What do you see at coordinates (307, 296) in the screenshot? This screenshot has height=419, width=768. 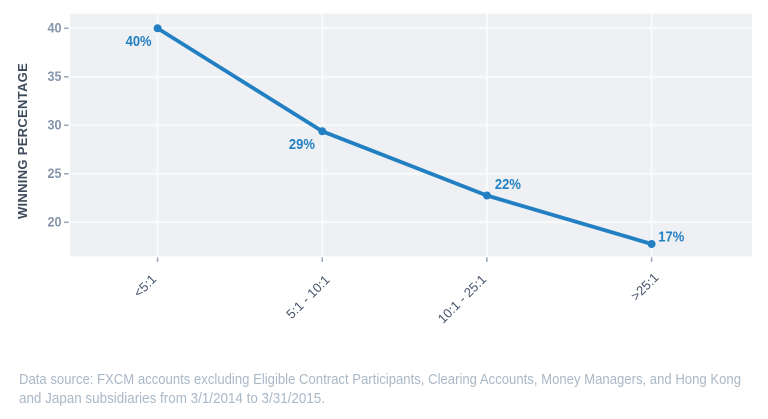 I see `svg-text: 5:1 - 10:1` at bounding box center [307, 296].